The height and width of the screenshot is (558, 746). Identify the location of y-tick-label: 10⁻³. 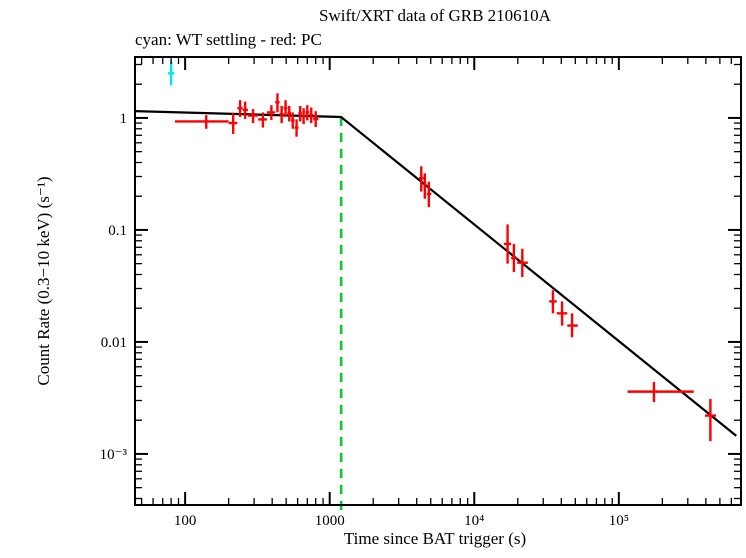
(114, 455).